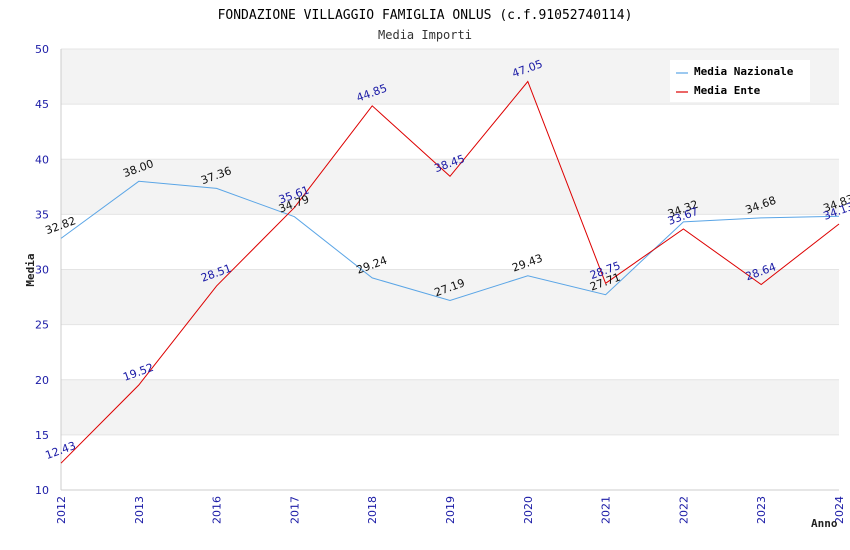 The image size is (850, 550). I want to click on x-tick-label: 2016, so click(217, 510).